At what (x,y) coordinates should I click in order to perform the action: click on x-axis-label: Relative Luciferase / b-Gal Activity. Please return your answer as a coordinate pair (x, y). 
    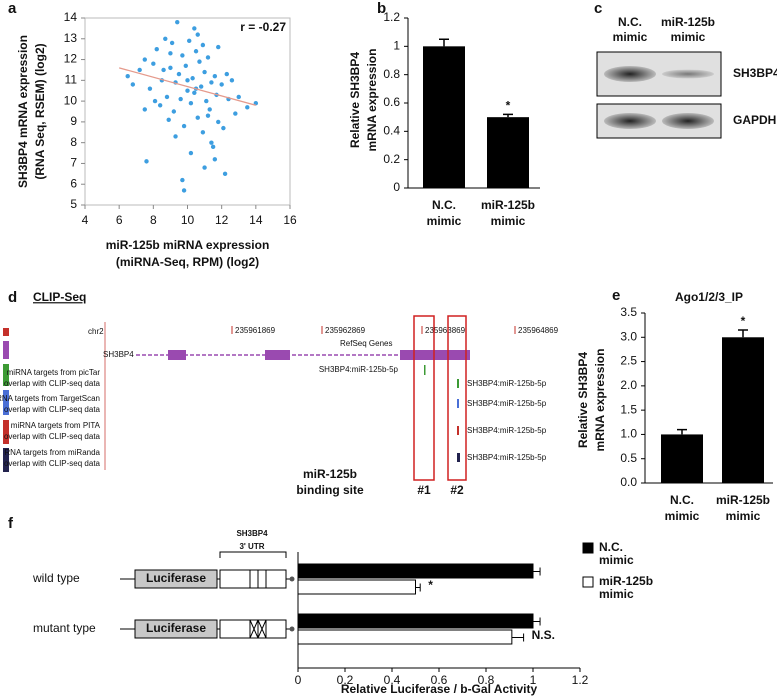
    Looking at the image, I should click on (439, 689).